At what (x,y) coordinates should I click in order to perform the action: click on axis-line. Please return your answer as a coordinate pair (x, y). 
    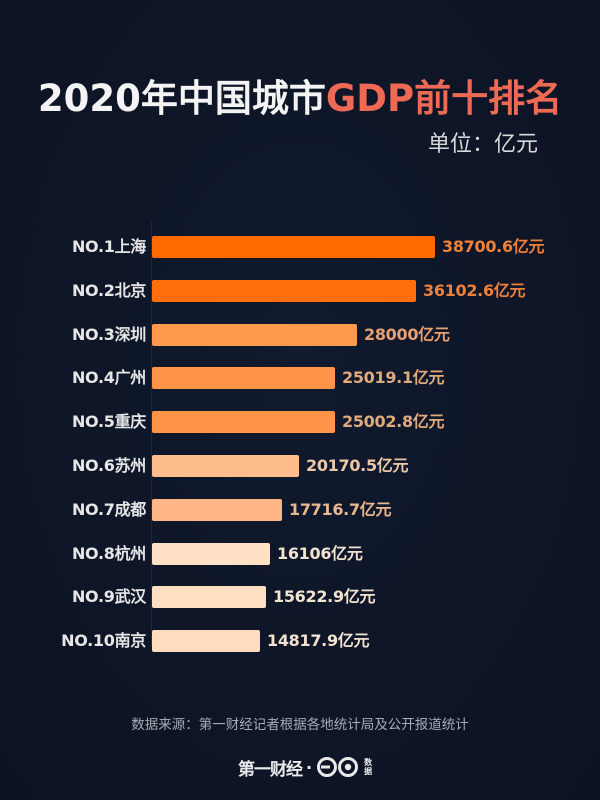
    Looking at the image, I should click on (151, 434).